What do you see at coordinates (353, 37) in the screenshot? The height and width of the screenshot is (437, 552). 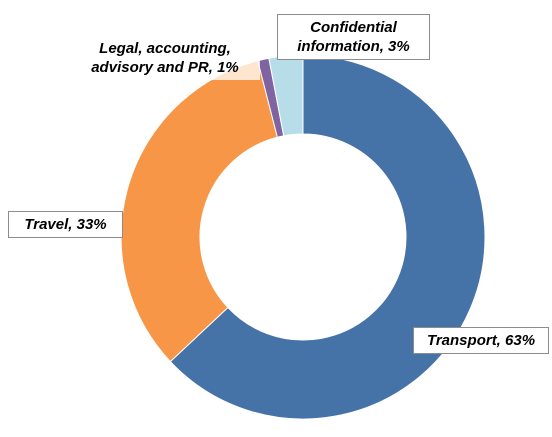 I see `data-label: Confidential information, 3%` at bounding box center [353, 37].